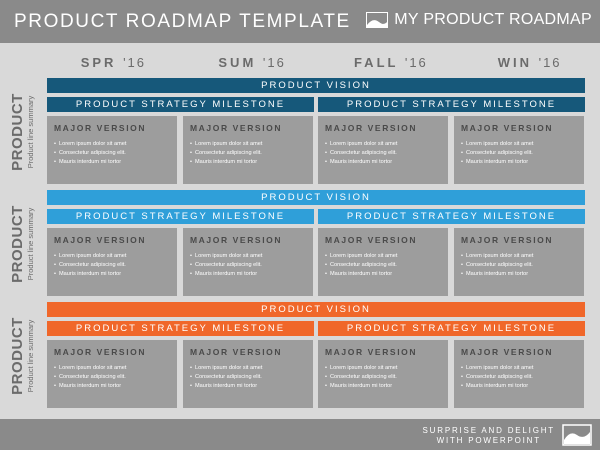 The image size is (600, 450). What do you see at coordinates (113, 62) in the screenshot?
I see `season-header: SPR '16` at bounding box center [113, 62].